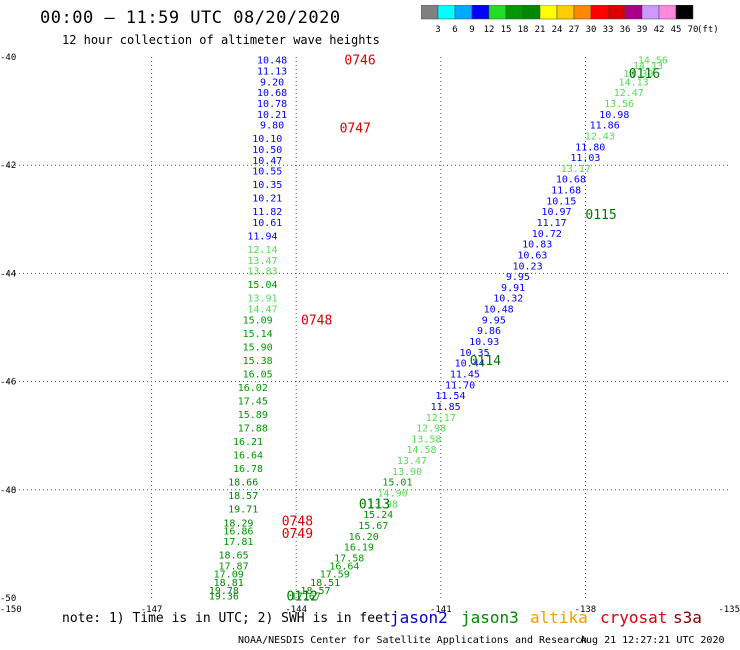 This screenshot has width=740, height=650. What do you see at coordinates (272, 126) in the screenshot?
I see `data-point-label: 9.80` at bounding box center [272, 126].